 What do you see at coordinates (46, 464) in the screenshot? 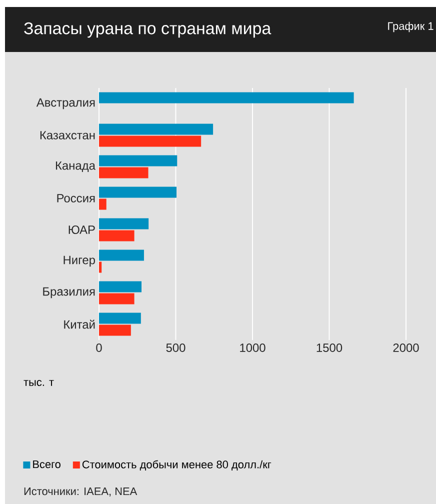
I see `legend-label: Всего` at bounding box center [46, 464].